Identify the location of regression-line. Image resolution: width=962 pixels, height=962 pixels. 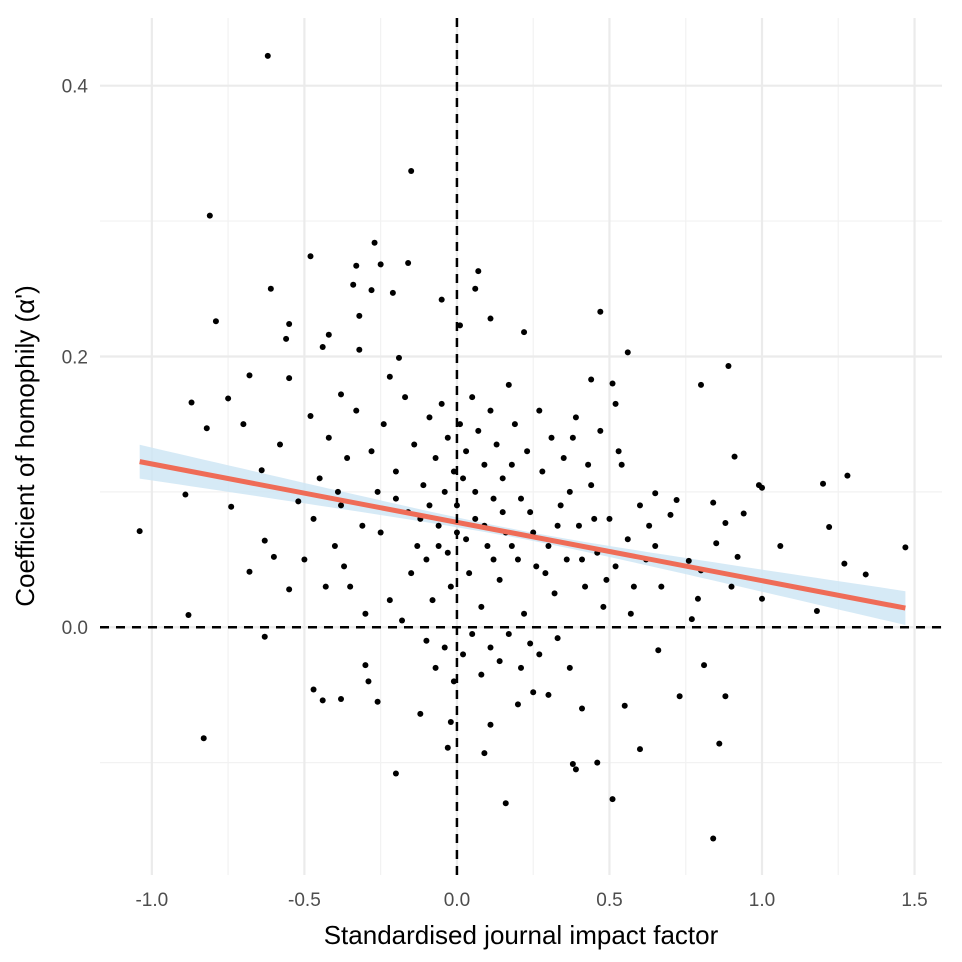
(522, 535).